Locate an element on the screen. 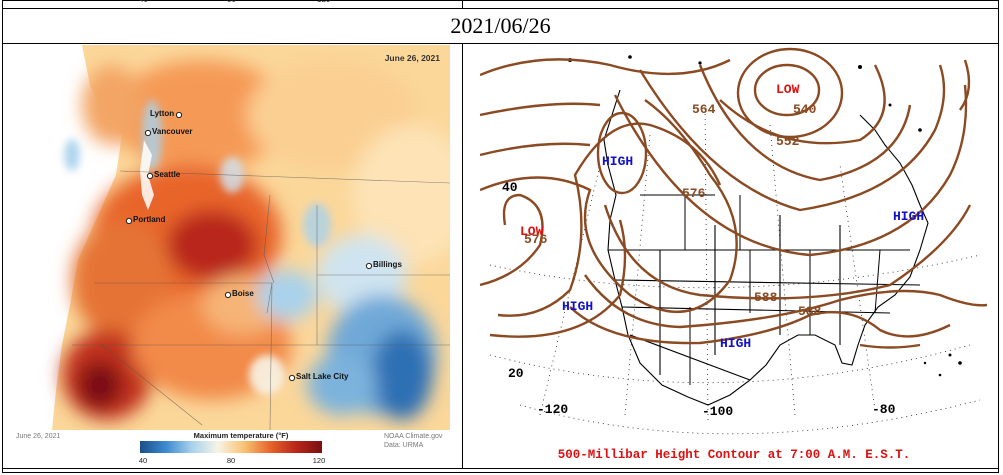 Image resolution: width=1003 pixels, height=475 pixels. column-divider is located at coordinates (462, 256).